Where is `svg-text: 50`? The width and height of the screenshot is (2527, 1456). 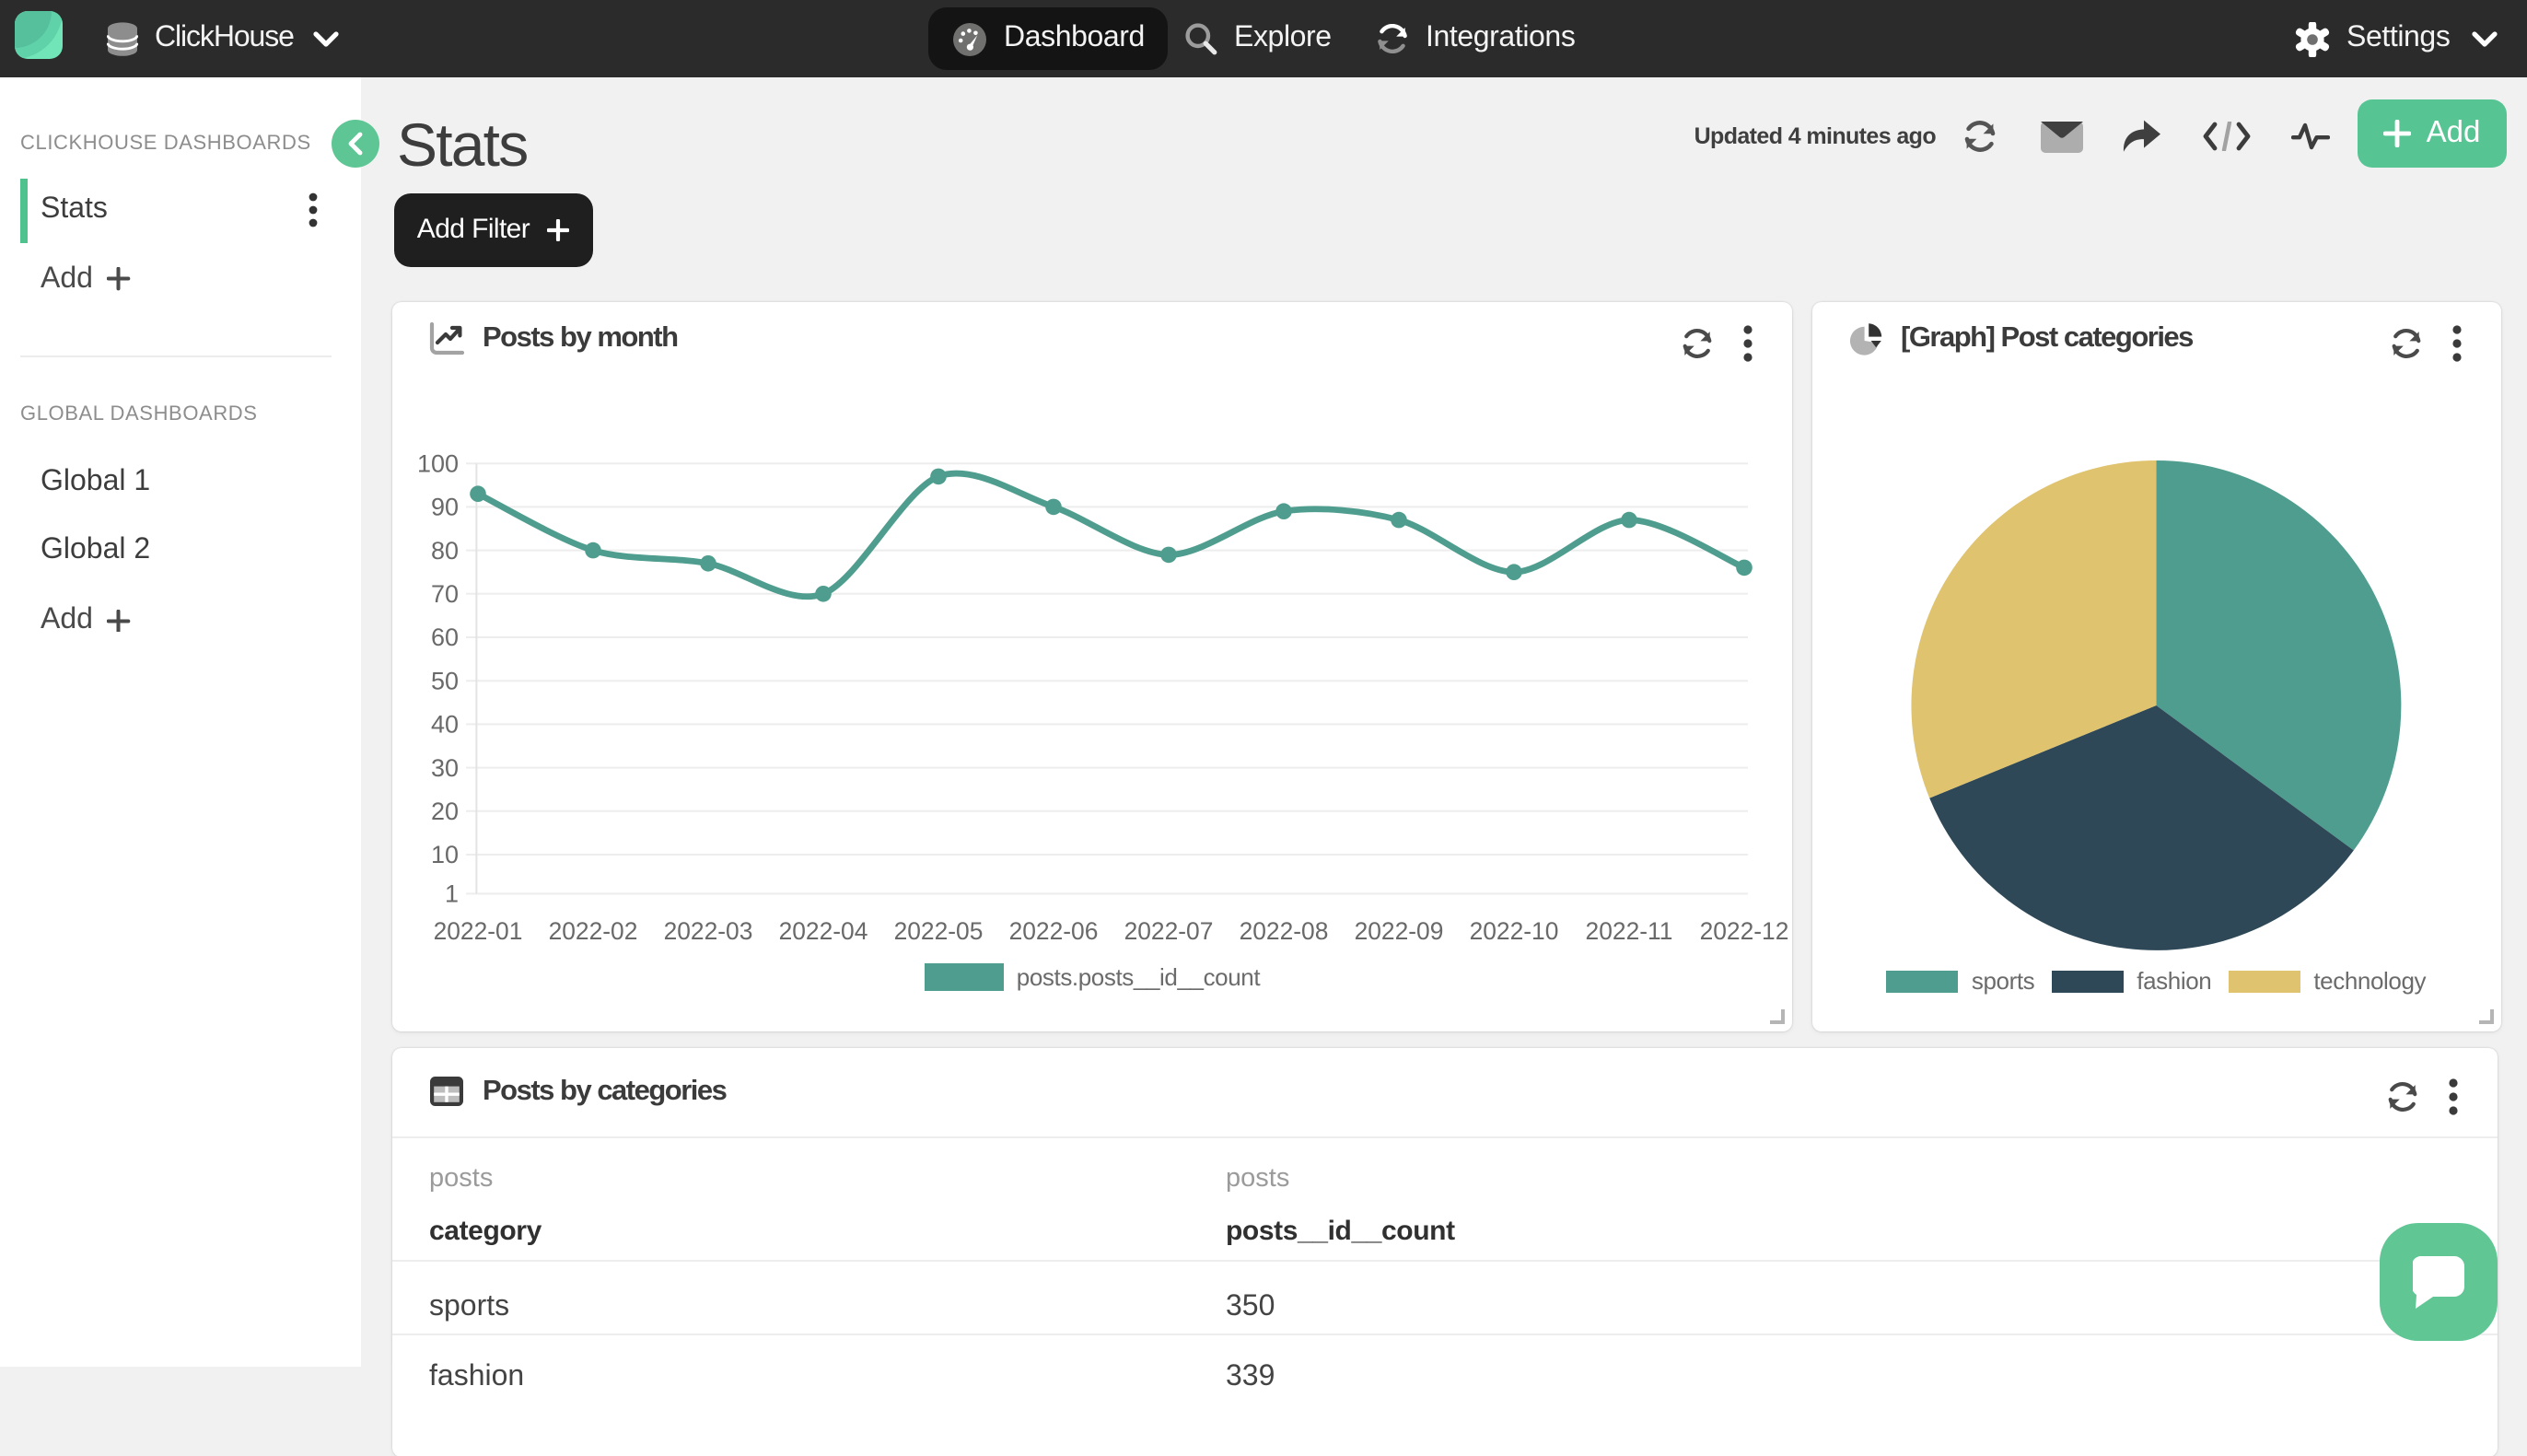 svg-text: 50 is located at coordinates (445, 680).